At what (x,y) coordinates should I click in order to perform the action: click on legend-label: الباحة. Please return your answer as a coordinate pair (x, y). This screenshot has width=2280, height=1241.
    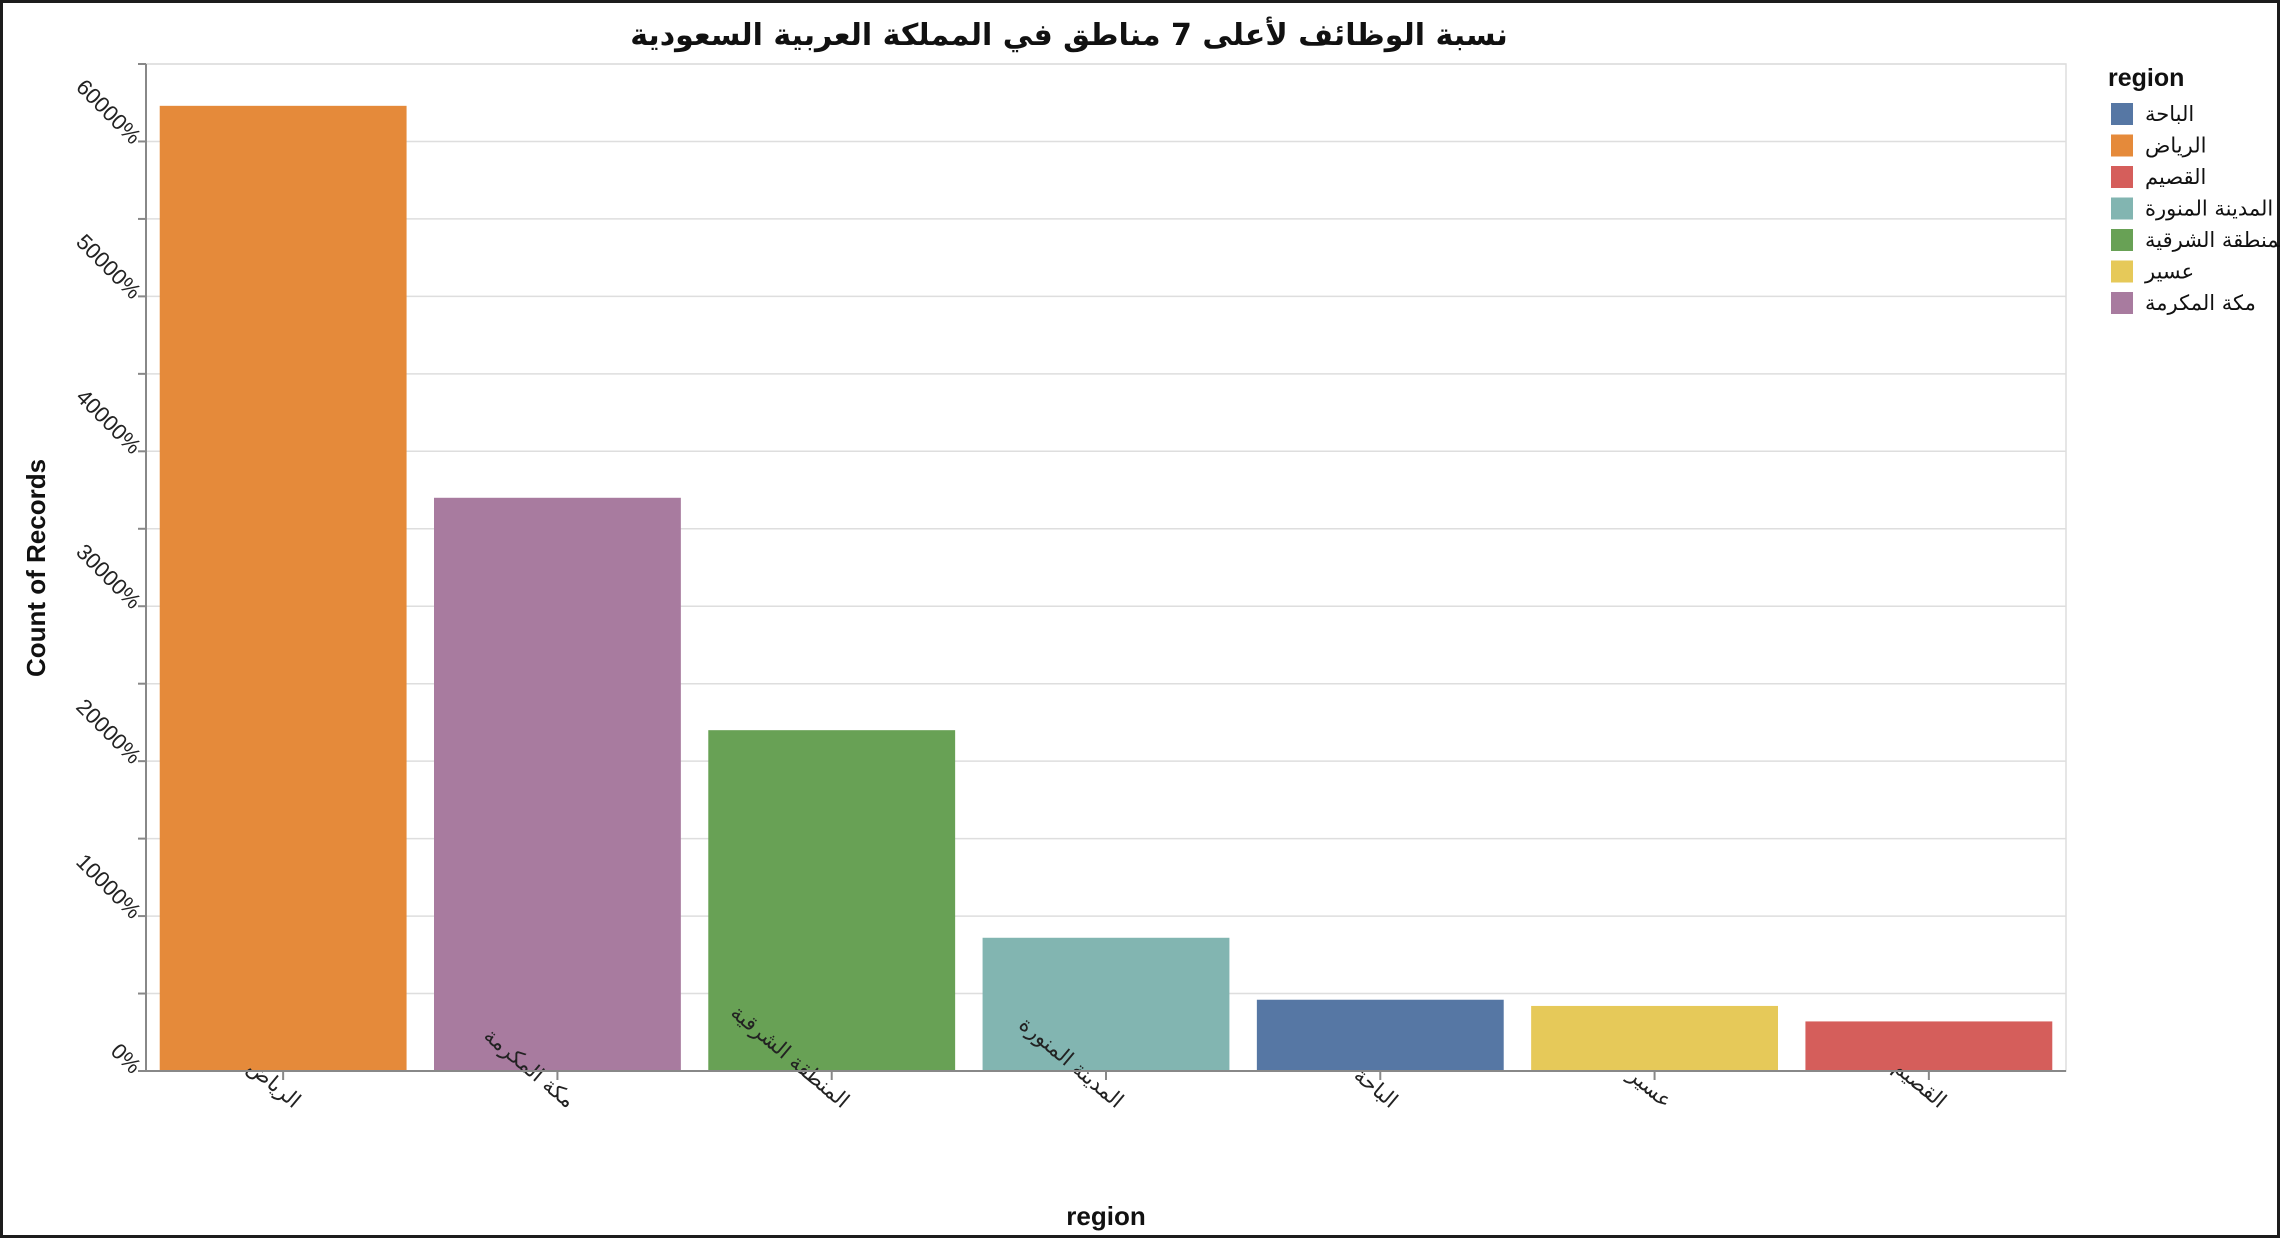
    Looking at the image, I should click on (2169, 114).